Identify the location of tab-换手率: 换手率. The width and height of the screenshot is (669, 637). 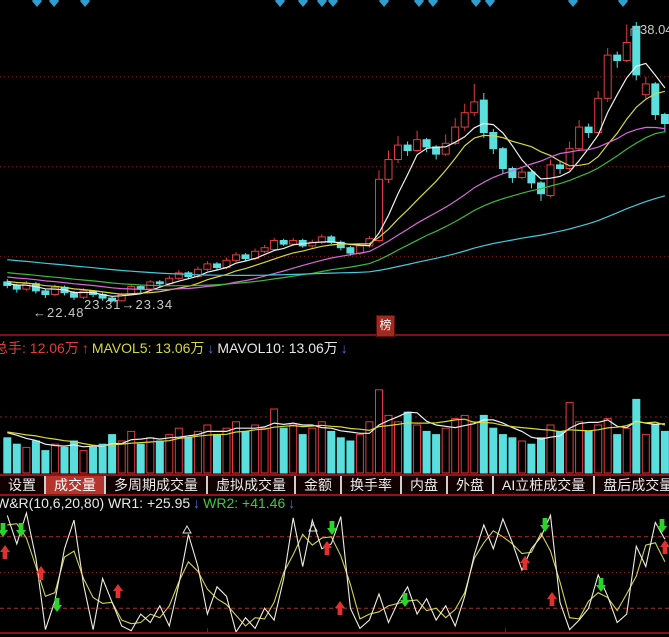
(372, 485).